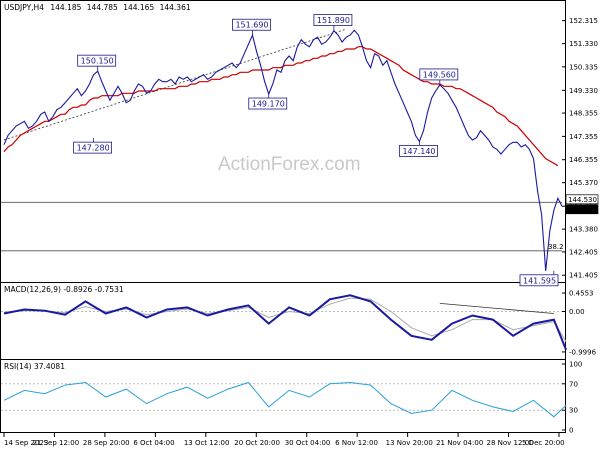  Describe the element at coordinates (583, 137) in the screenshot. I see `price-y-tick-label: 147.355` at that location.